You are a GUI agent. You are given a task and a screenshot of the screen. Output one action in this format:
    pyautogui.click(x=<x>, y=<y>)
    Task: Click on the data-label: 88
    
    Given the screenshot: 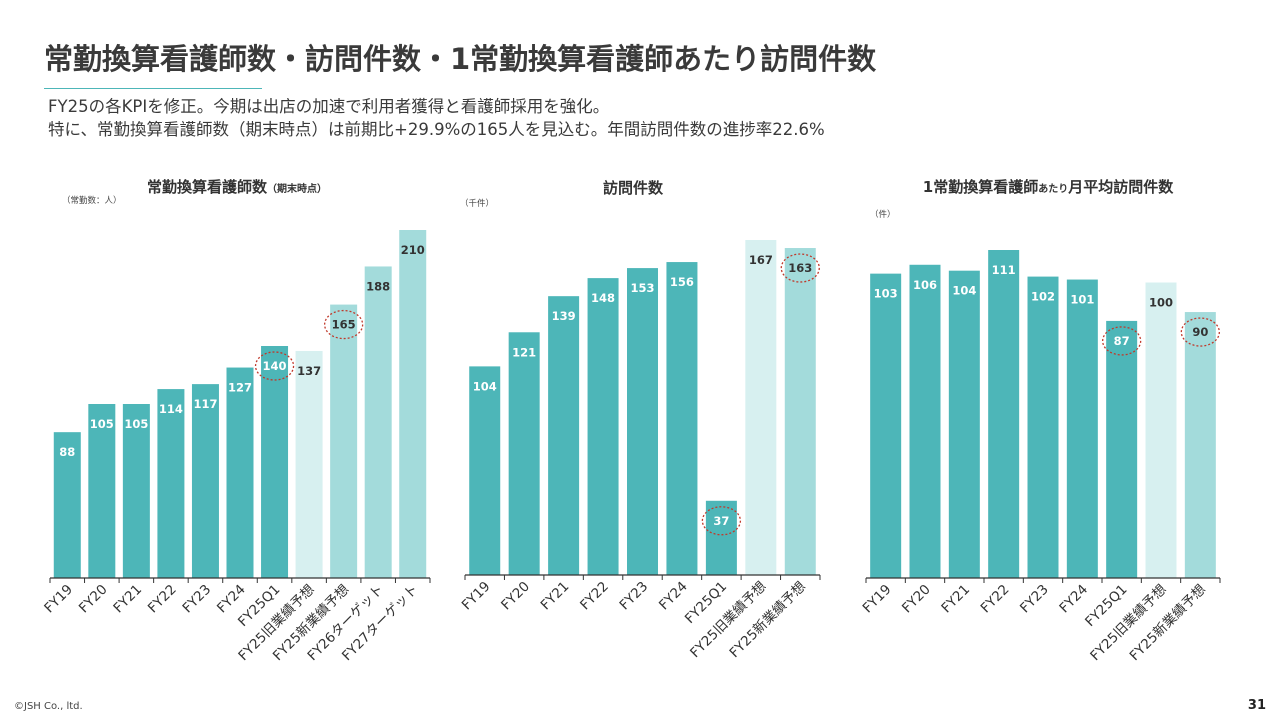 What is the action you would take?
    pyautogui.click(x=67, y=452)
    